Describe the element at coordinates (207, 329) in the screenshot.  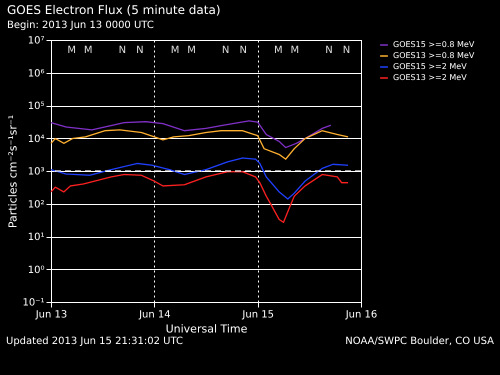
I see `x-axis-title: Universal Time` at that location.